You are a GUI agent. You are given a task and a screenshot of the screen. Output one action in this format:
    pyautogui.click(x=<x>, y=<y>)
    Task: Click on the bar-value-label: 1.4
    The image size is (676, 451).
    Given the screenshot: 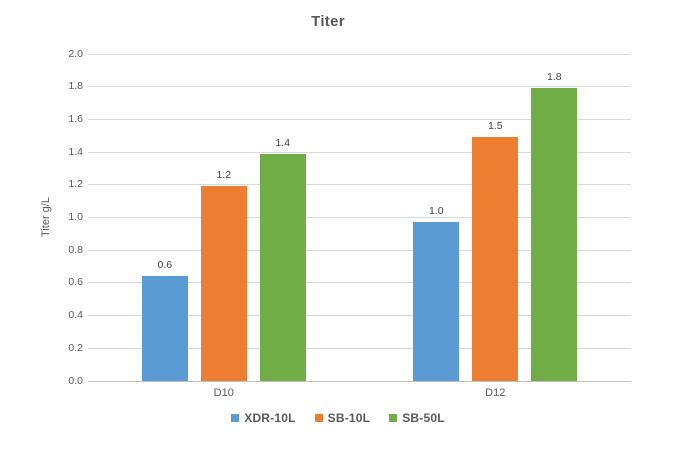 What is the action you would take?
    pyautogui.click(x=283, y=142)
    